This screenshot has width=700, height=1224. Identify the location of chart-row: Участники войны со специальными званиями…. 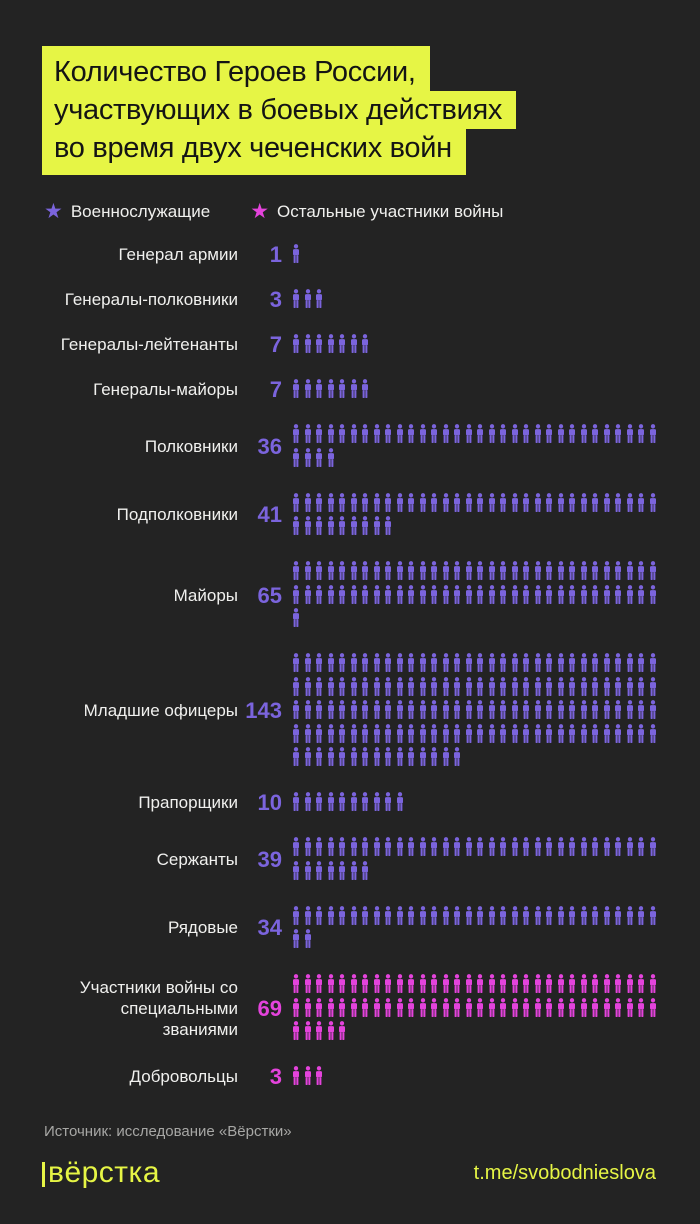
(371, 1008).